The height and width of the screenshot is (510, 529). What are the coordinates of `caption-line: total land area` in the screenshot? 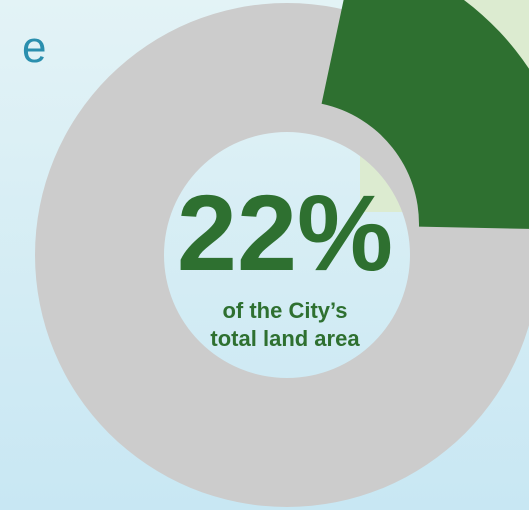 It's located at (285, 338).